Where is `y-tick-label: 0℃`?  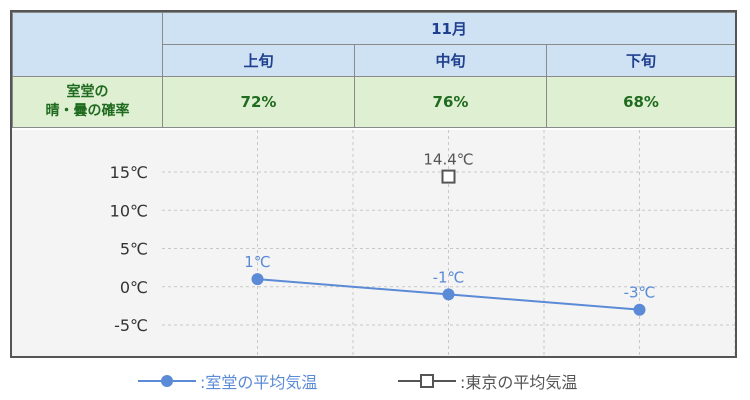 y-tick-label: 0℃ is located at coordinates (134, 287).